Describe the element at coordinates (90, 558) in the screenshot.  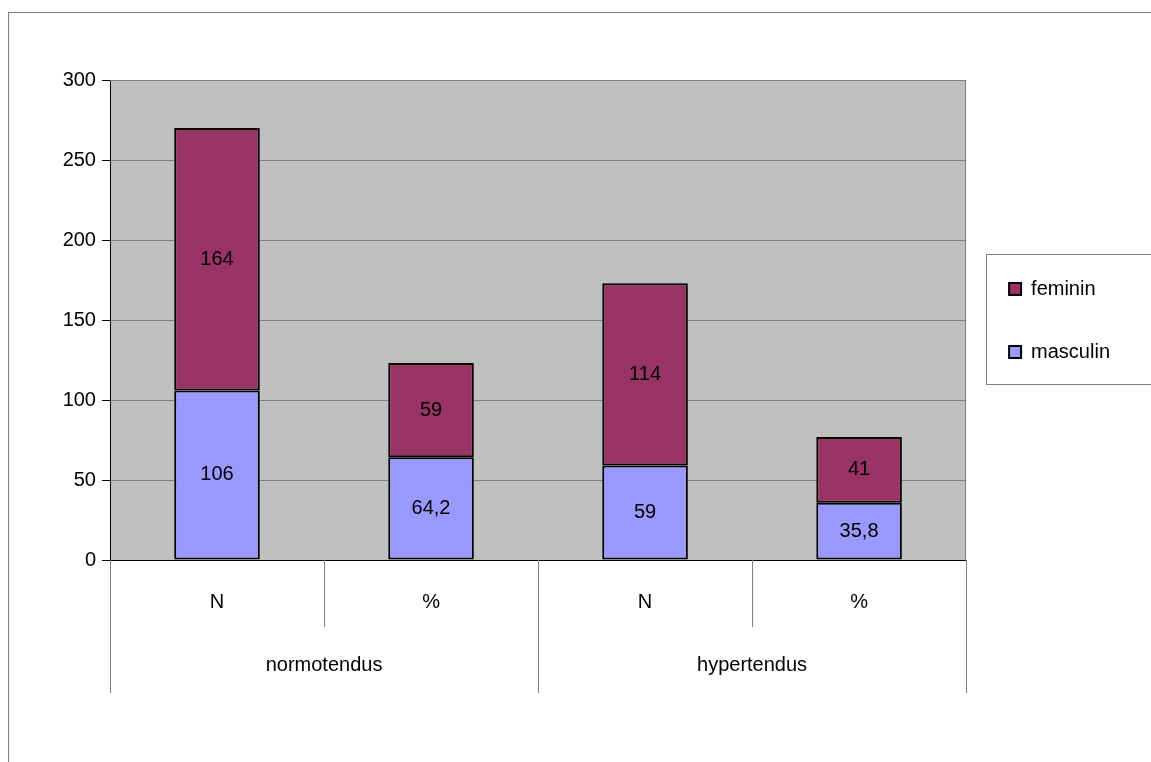
I see `y-tick-label: 0` at that location.